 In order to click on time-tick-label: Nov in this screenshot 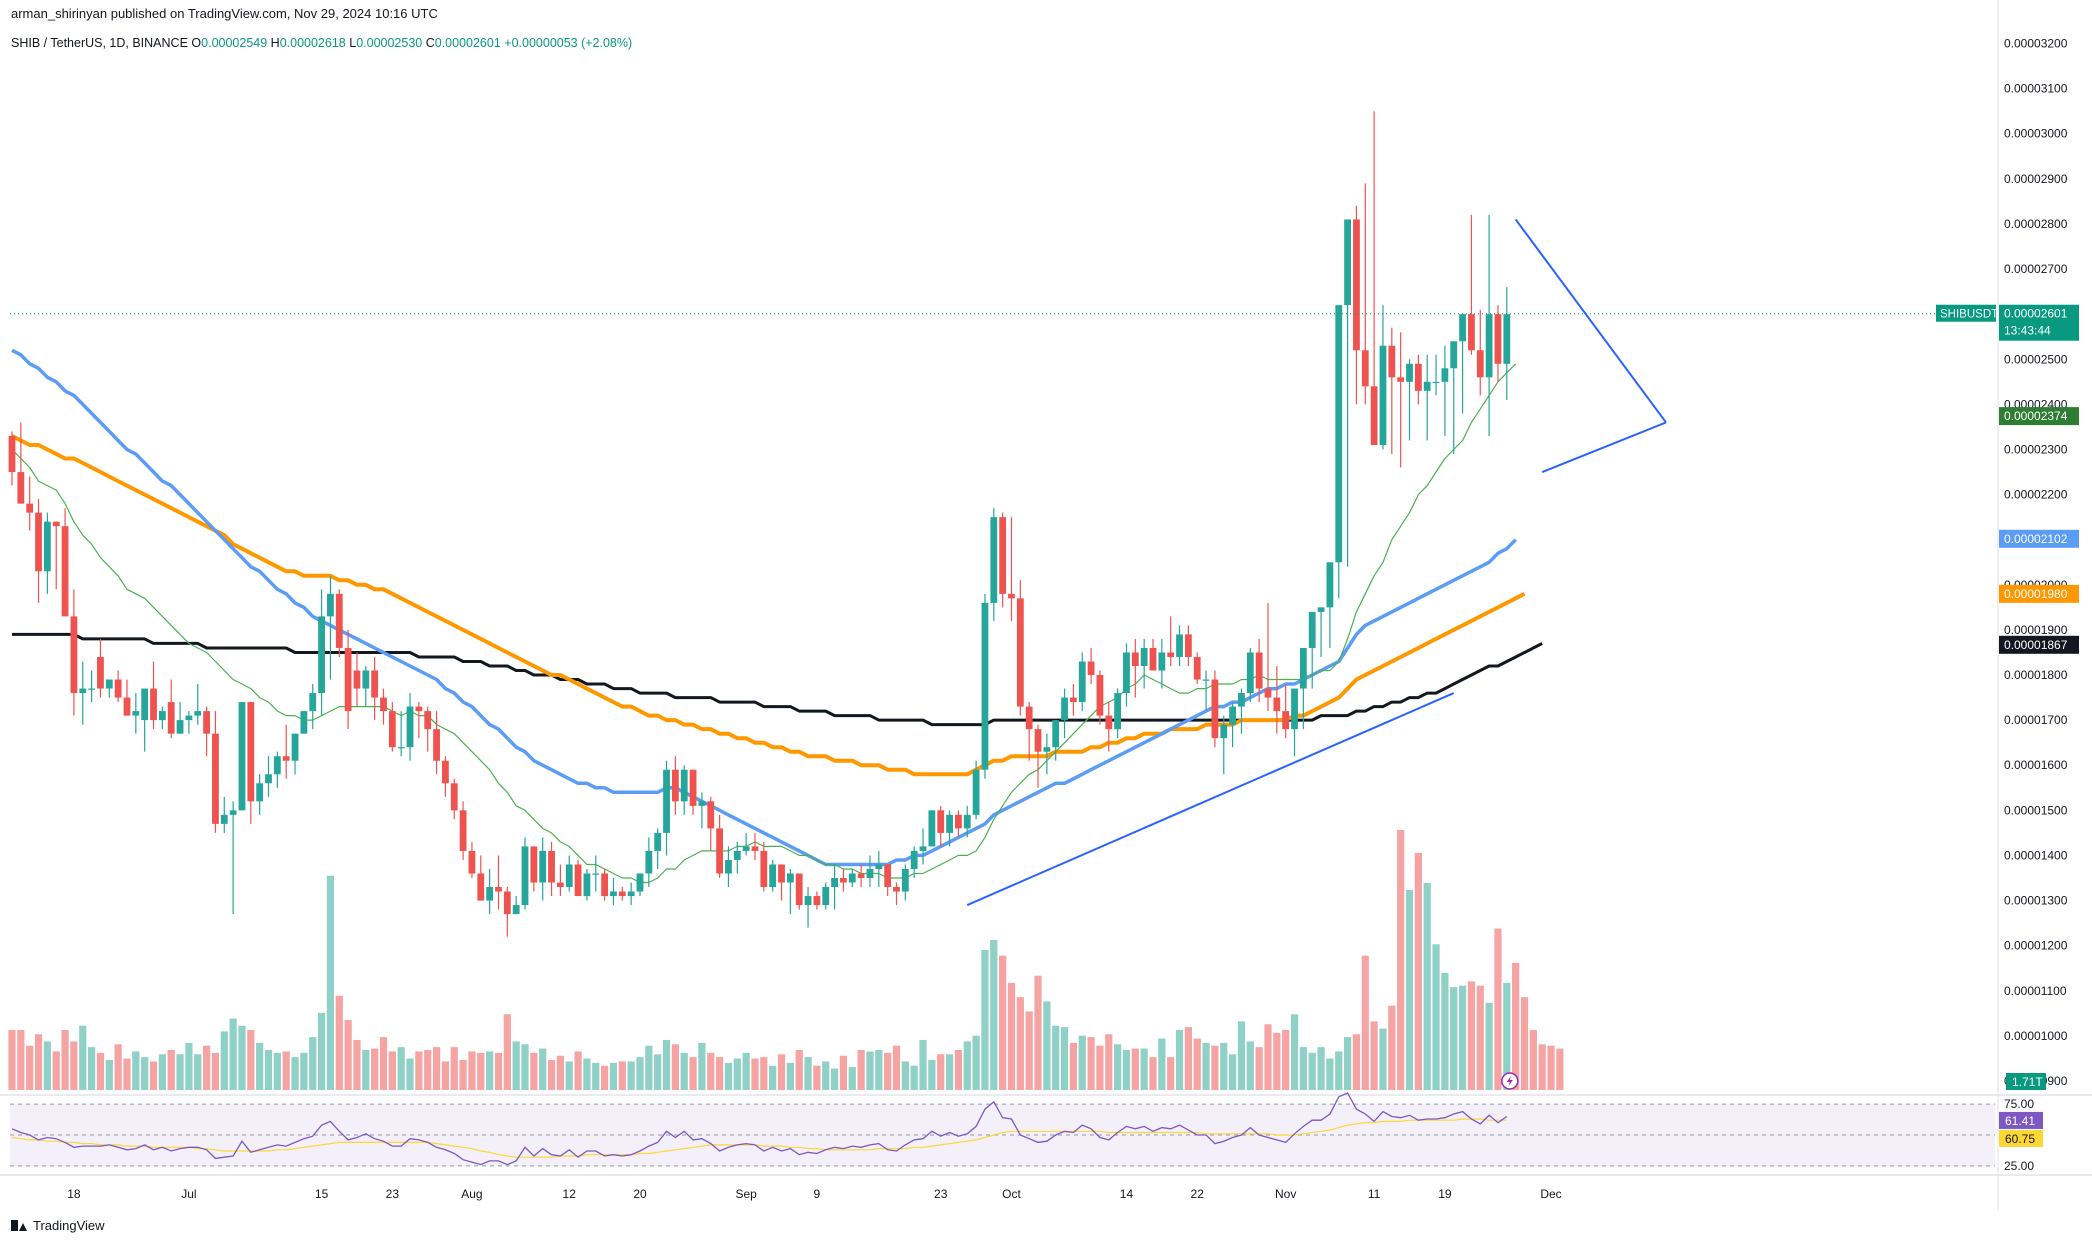, I will do `click(1285, 1194)`.